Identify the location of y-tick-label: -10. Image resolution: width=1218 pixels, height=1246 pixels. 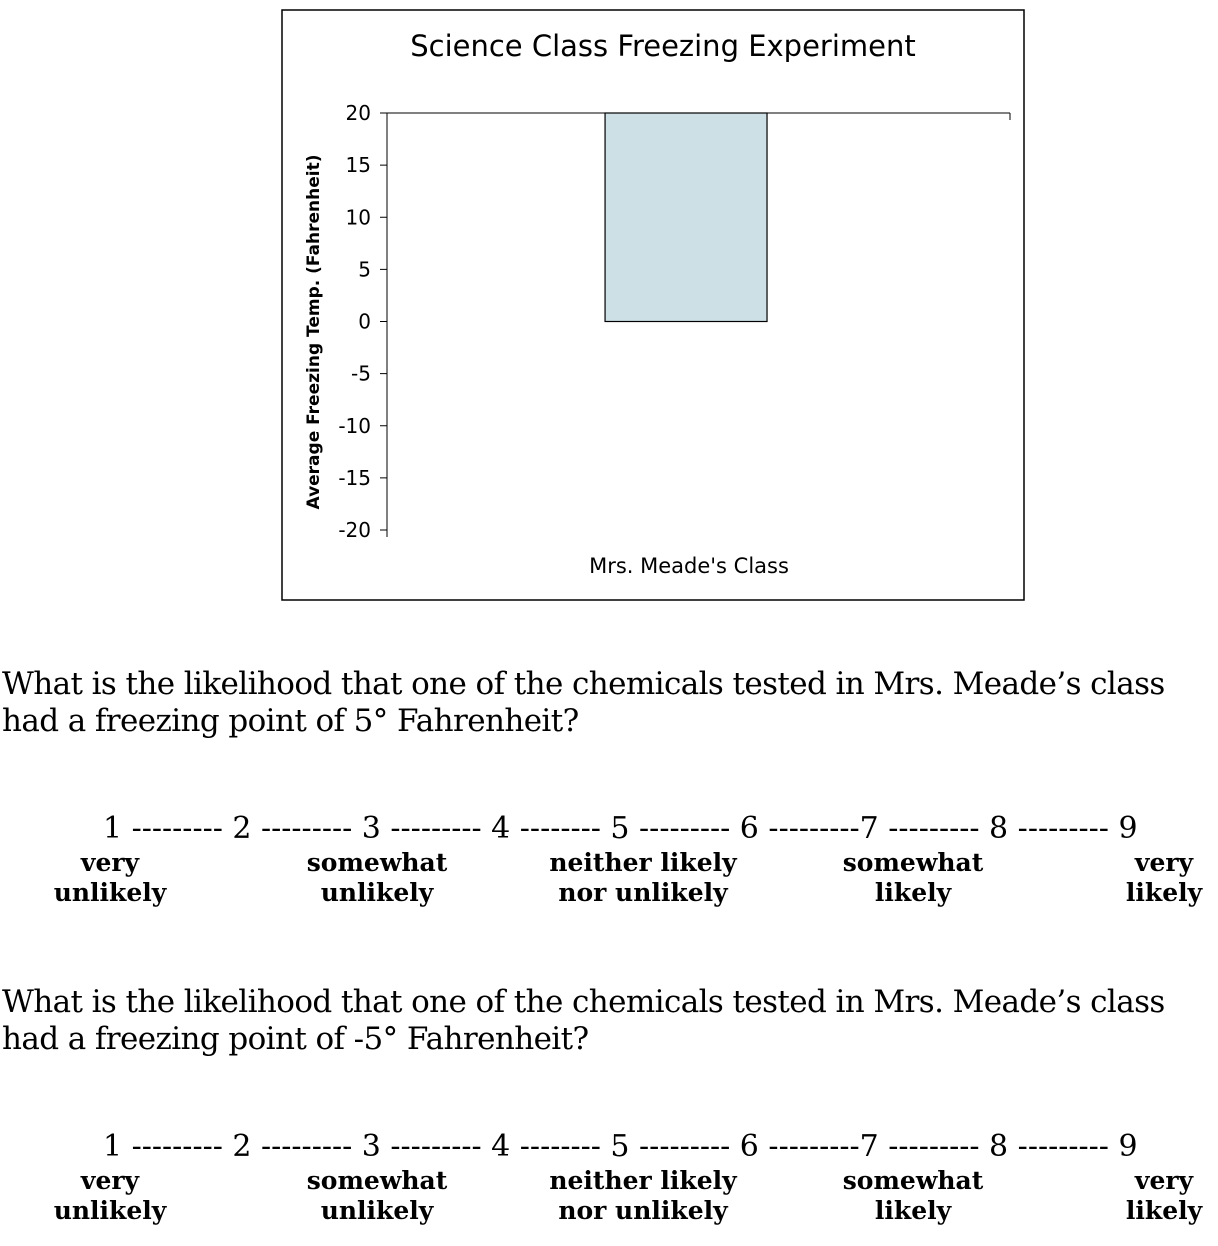
(354, 426).